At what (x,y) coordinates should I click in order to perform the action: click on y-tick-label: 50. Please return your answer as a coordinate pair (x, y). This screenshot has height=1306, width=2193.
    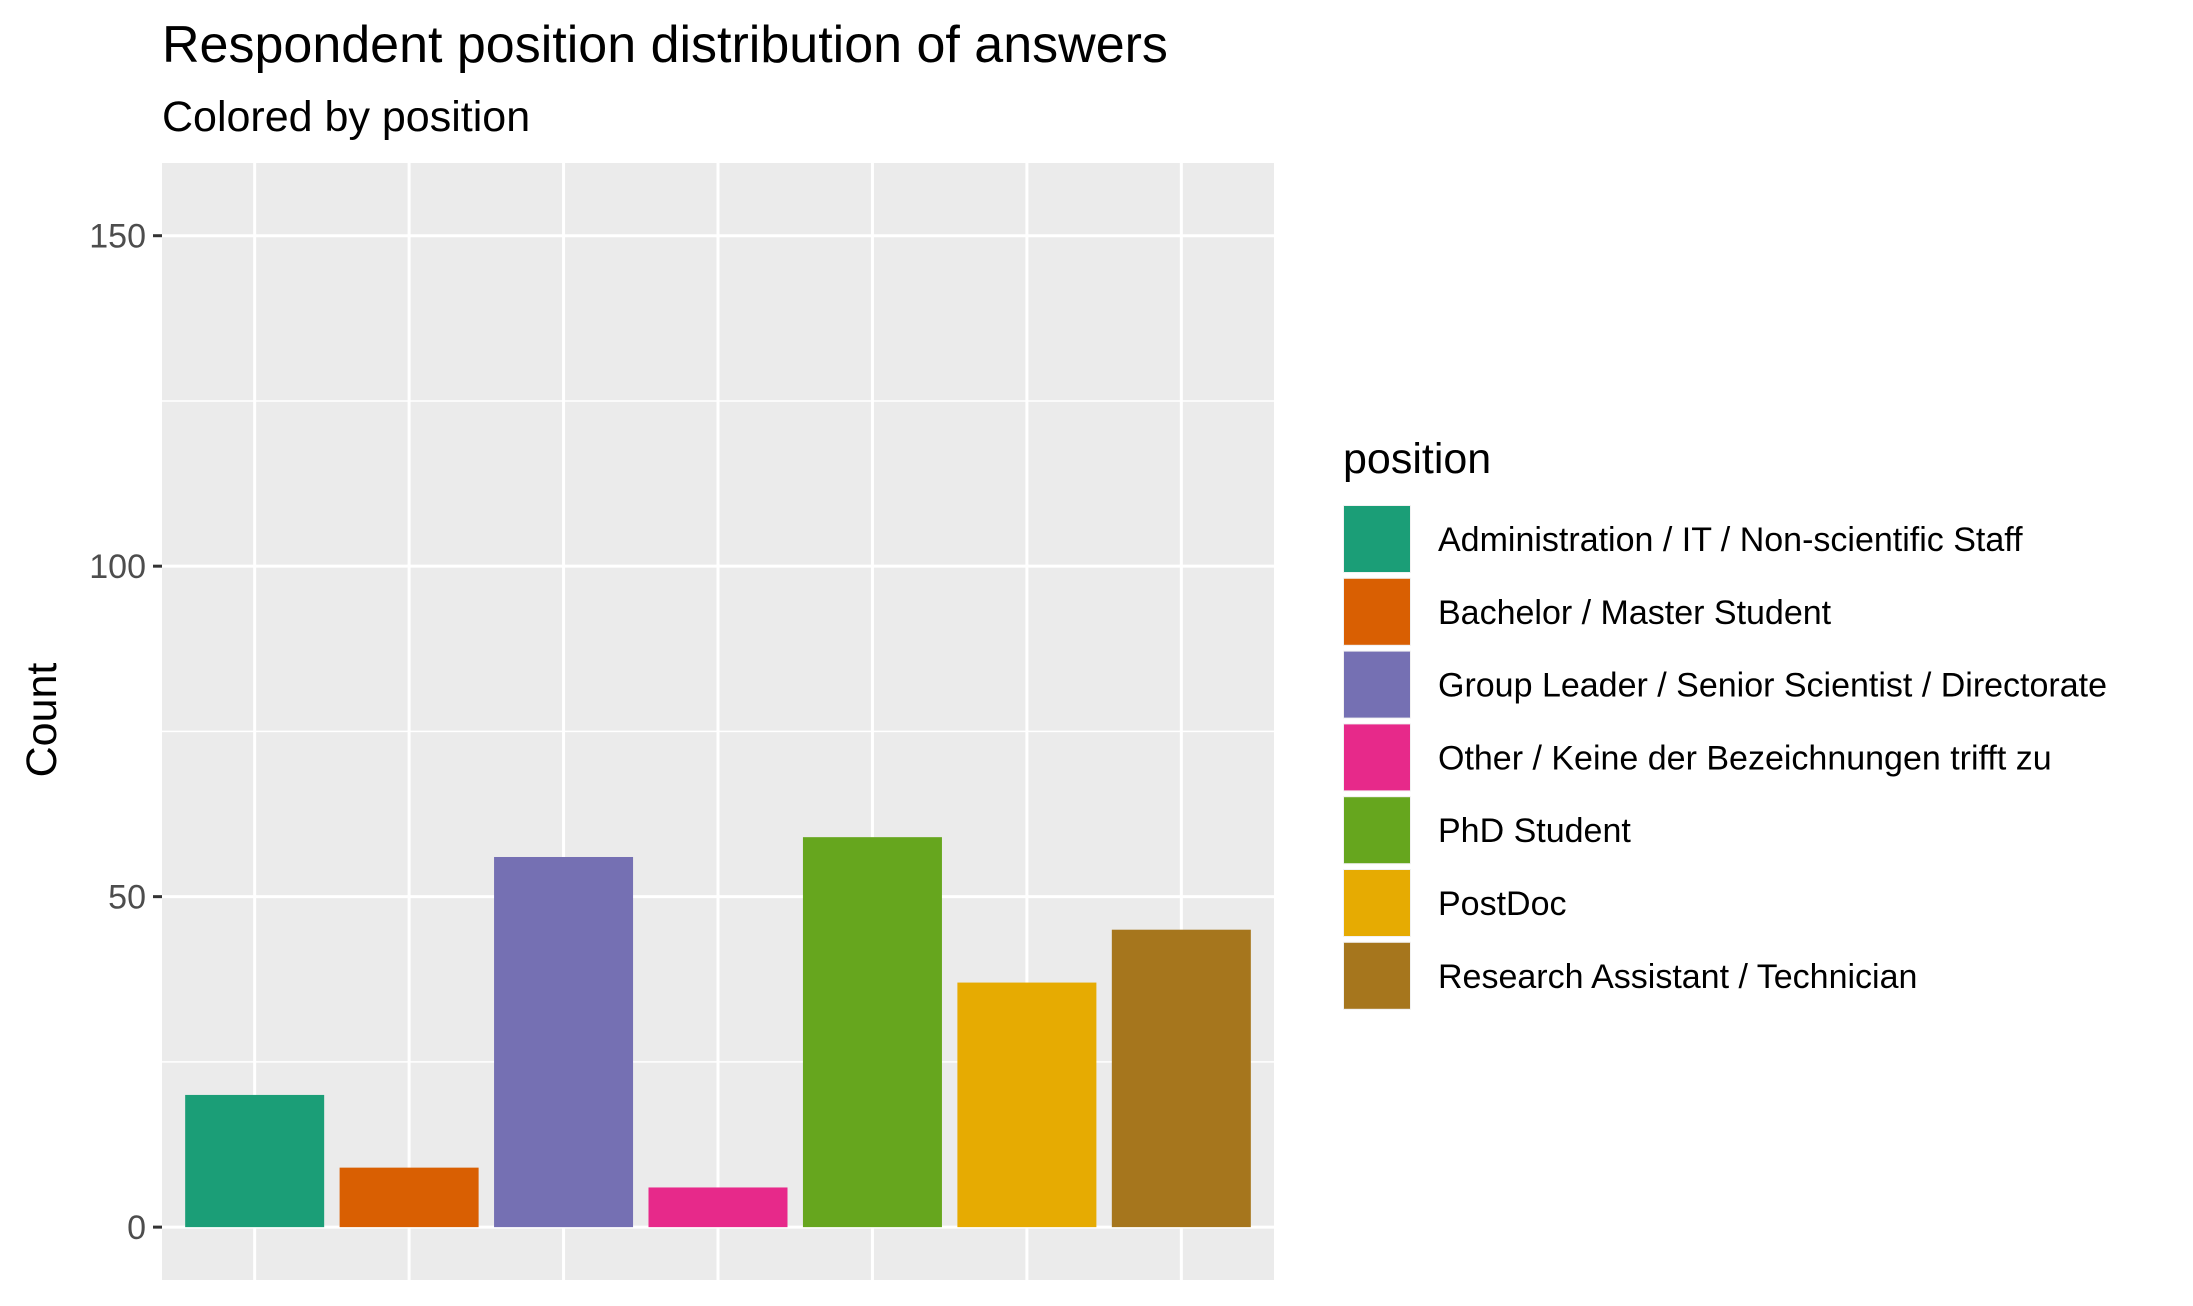
    Looking at the image, I should click on (127, 898).